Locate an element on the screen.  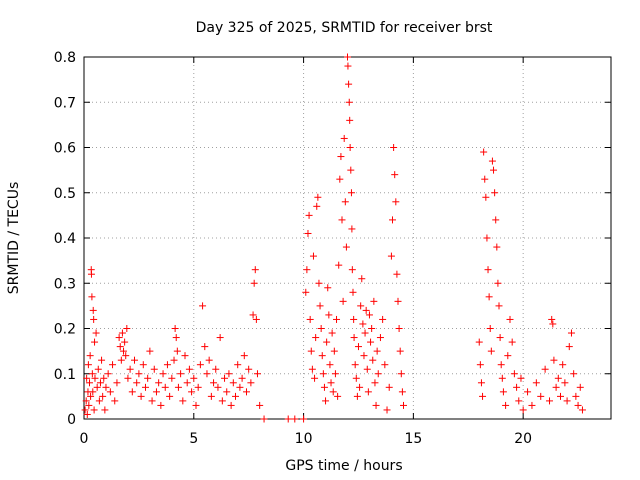
y-tick-label: 0 is located at coordinates (71, 420).